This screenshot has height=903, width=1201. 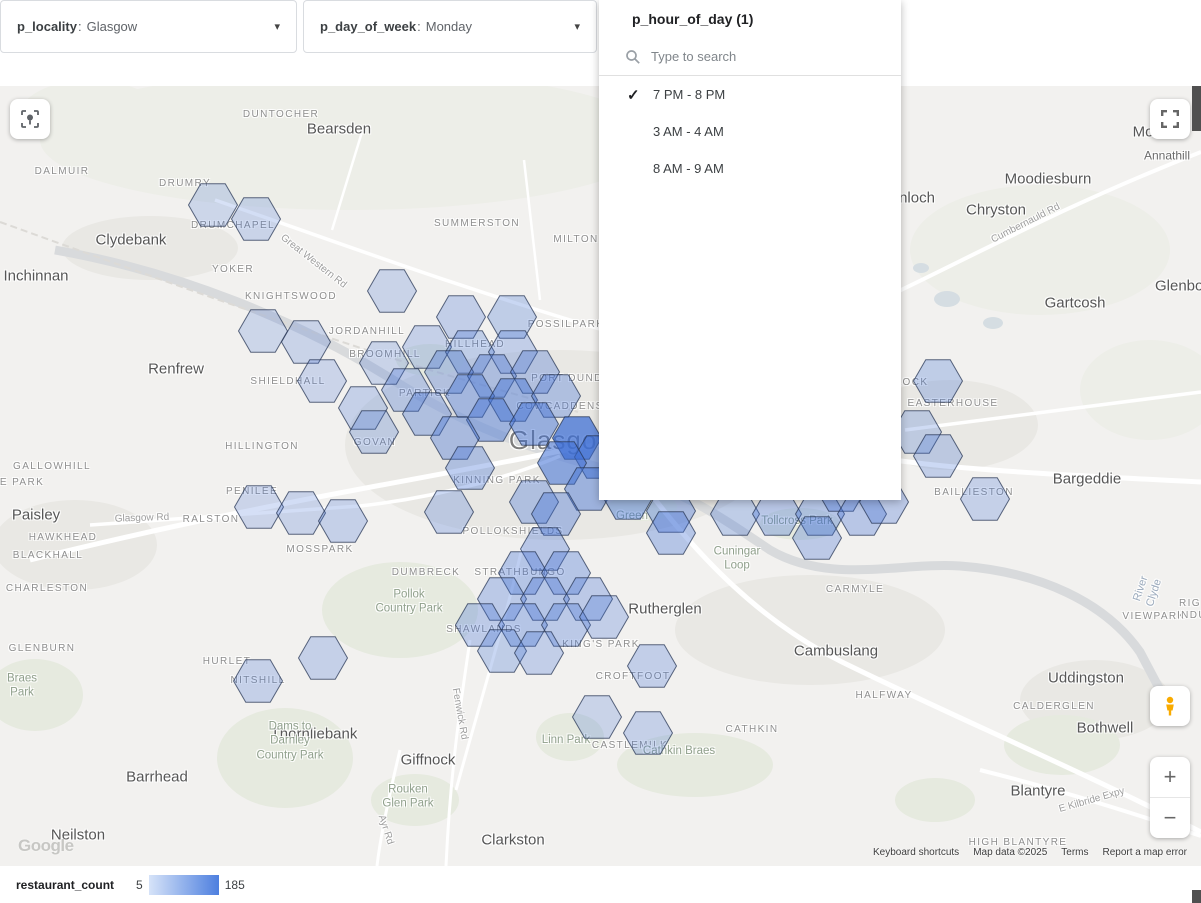 I want to click on pegman-icon, so click(x=1170, y=706).